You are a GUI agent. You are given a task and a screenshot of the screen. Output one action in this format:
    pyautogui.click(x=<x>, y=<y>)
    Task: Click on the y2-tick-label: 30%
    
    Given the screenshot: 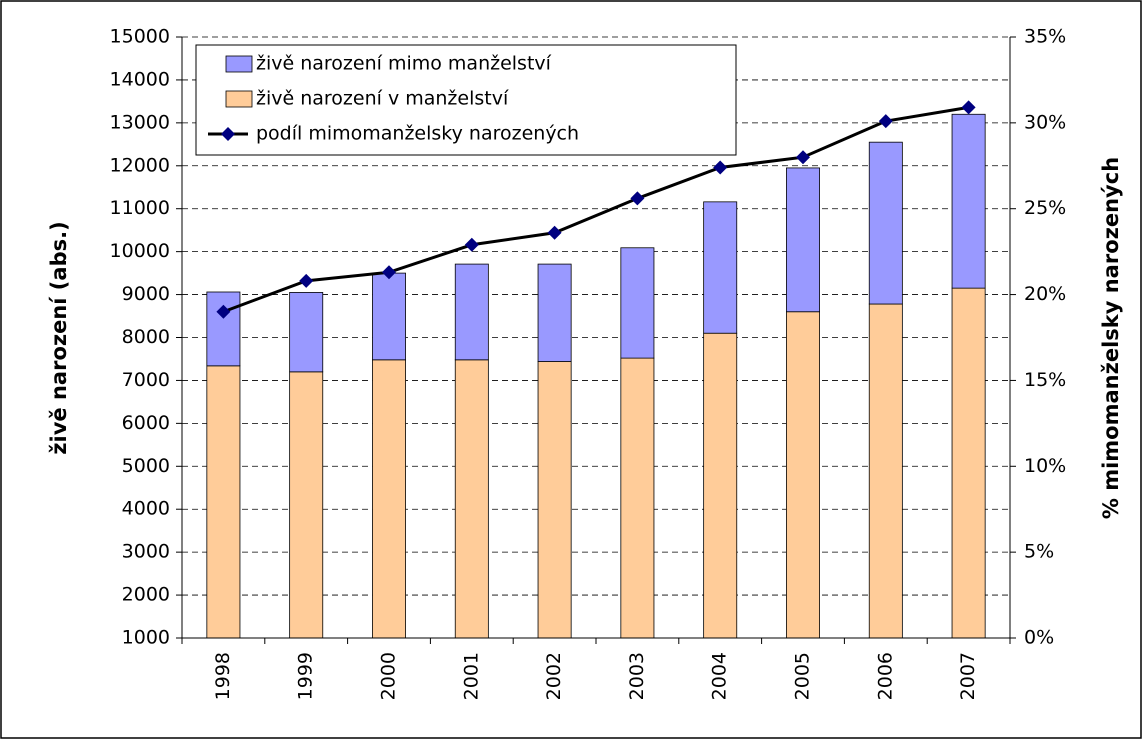 What is the action you would take?
    pyautogui.click(x=1045, y=122)
    